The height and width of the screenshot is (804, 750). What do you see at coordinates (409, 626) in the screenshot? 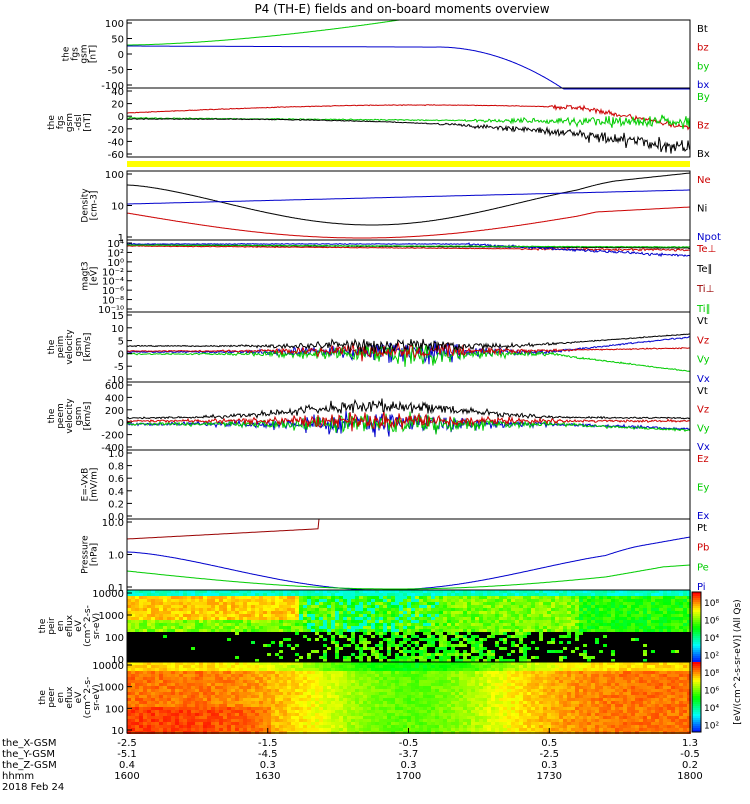
I see `ion-spectrogram` at bounding box center [409, 626].